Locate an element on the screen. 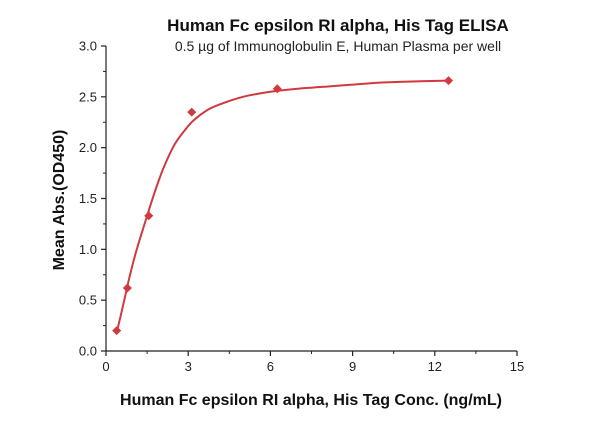  y-tick-label: 3.0 is located at coordinates (88, 46).